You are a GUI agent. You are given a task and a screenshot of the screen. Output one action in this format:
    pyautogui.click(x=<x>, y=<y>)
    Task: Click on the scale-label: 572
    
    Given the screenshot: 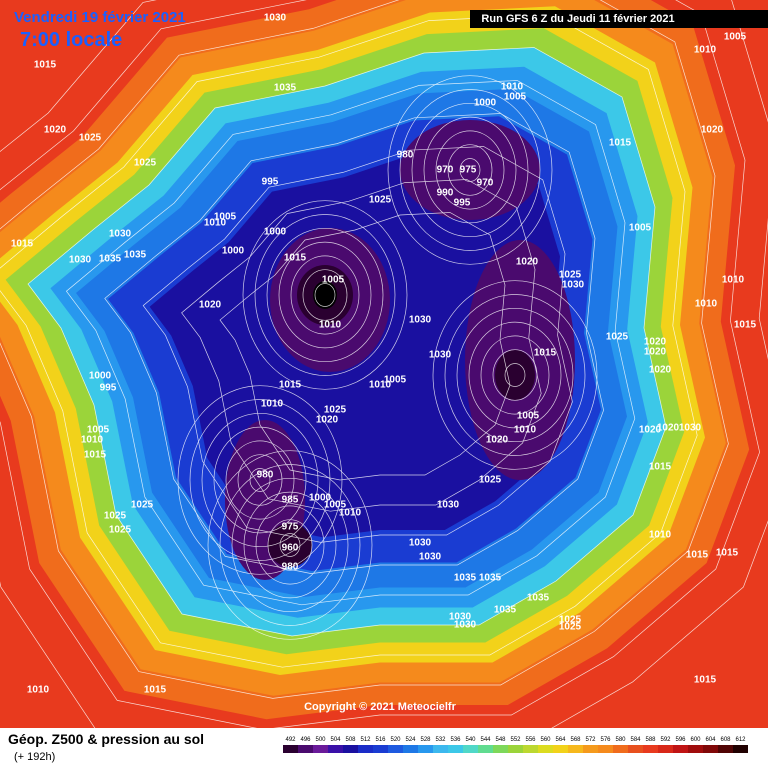 What is the action you would take?
    pyautogui.click(x=590, y=740)
    